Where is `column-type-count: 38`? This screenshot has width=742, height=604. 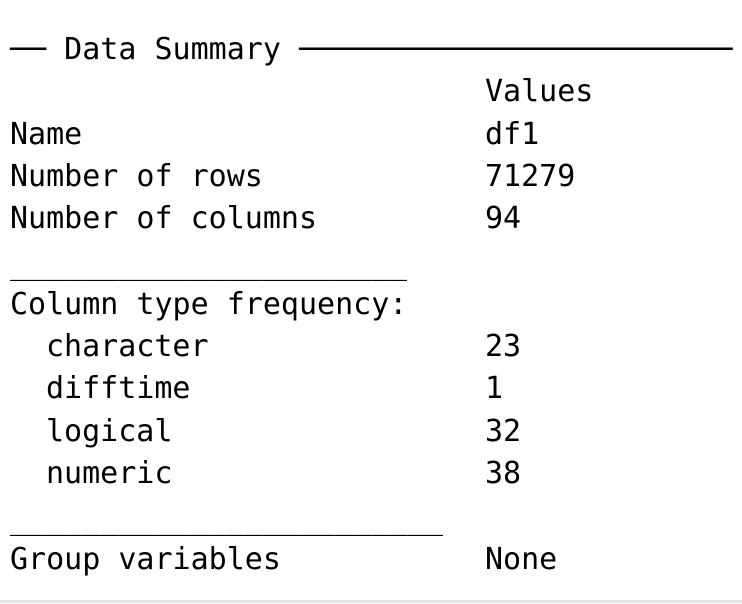
column-type-count: 38 is located at coordinates (503, 473).